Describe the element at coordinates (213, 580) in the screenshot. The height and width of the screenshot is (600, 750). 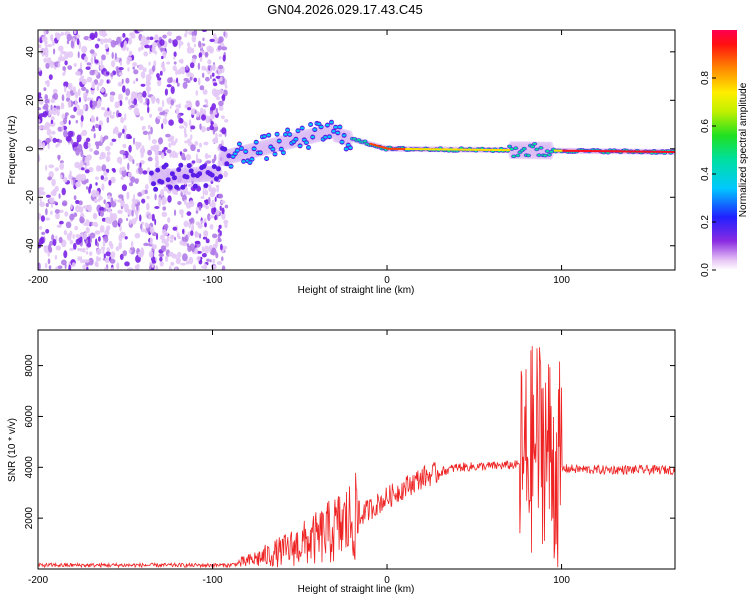
I see `x-tick-label: -100` at that location.